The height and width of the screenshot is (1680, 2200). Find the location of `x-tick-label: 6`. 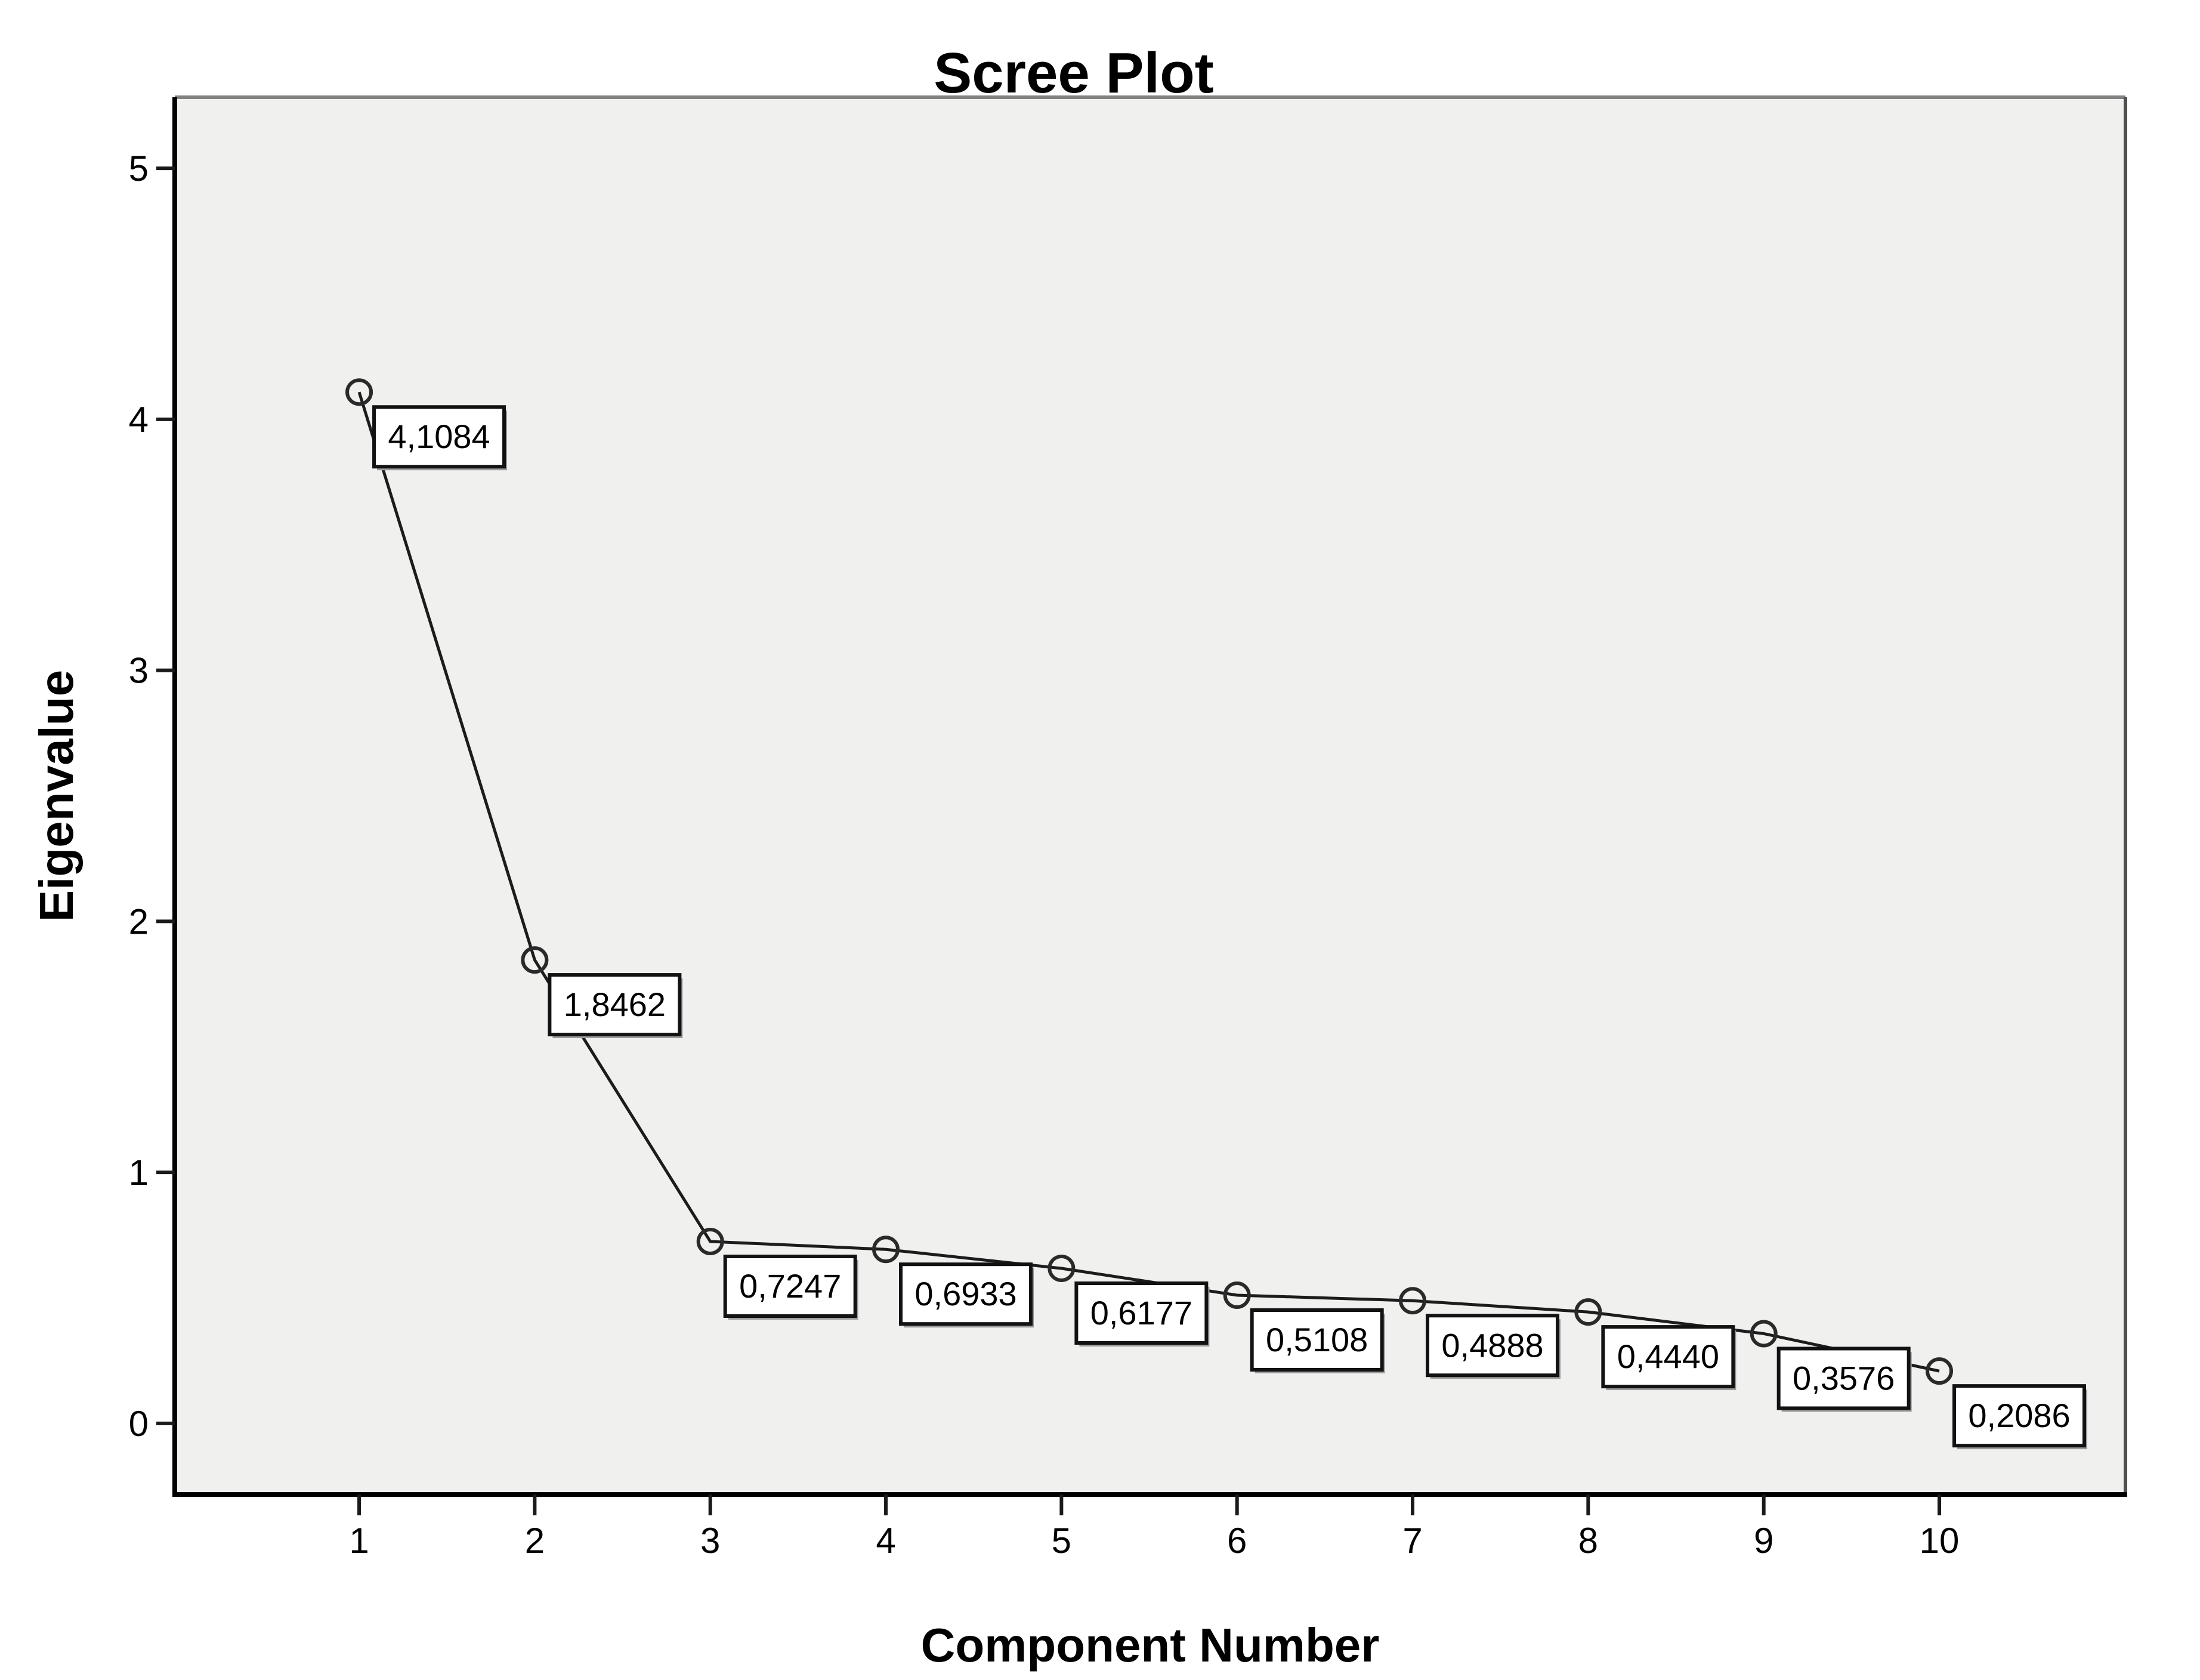

x-tick-label: 6 is located at coordinates (1237, 1541).